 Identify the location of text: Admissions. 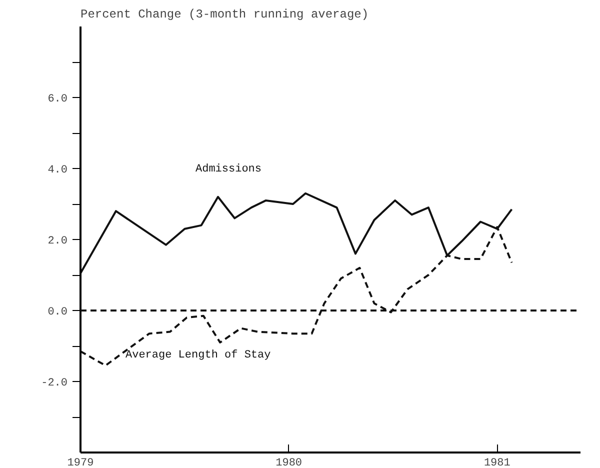
(229, 169).